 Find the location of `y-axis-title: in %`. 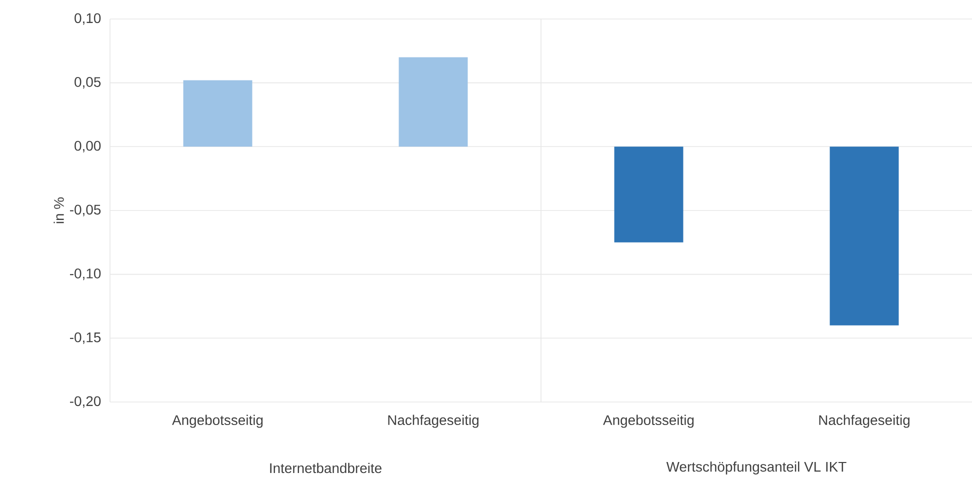

y-axis-title: in % is located at coordinates (59, 210).